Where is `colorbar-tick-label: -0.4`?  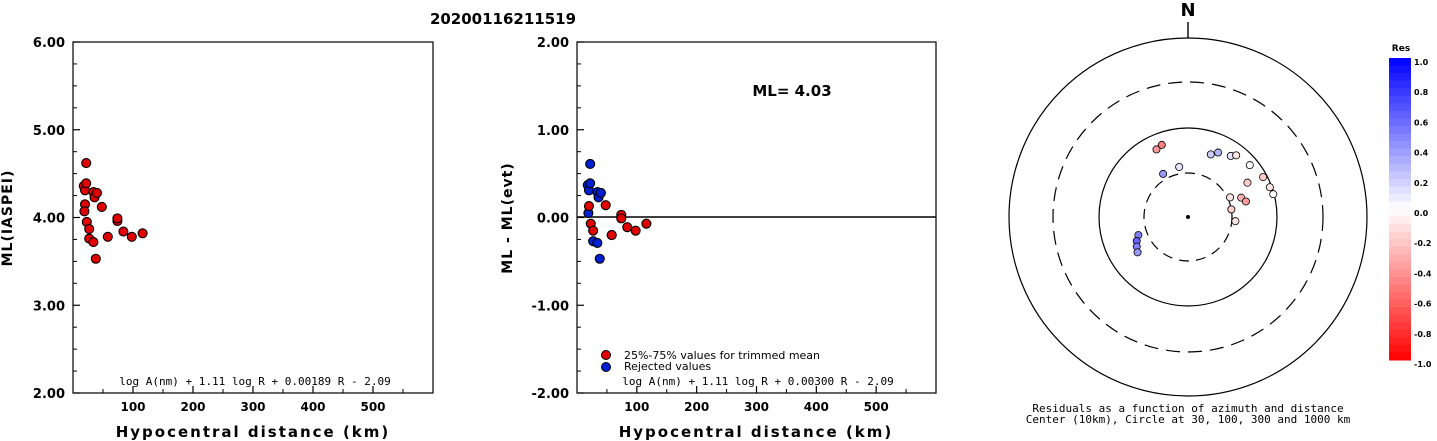
colorbar-tick-label: -0.4 is located at coordinates (1423, 273).